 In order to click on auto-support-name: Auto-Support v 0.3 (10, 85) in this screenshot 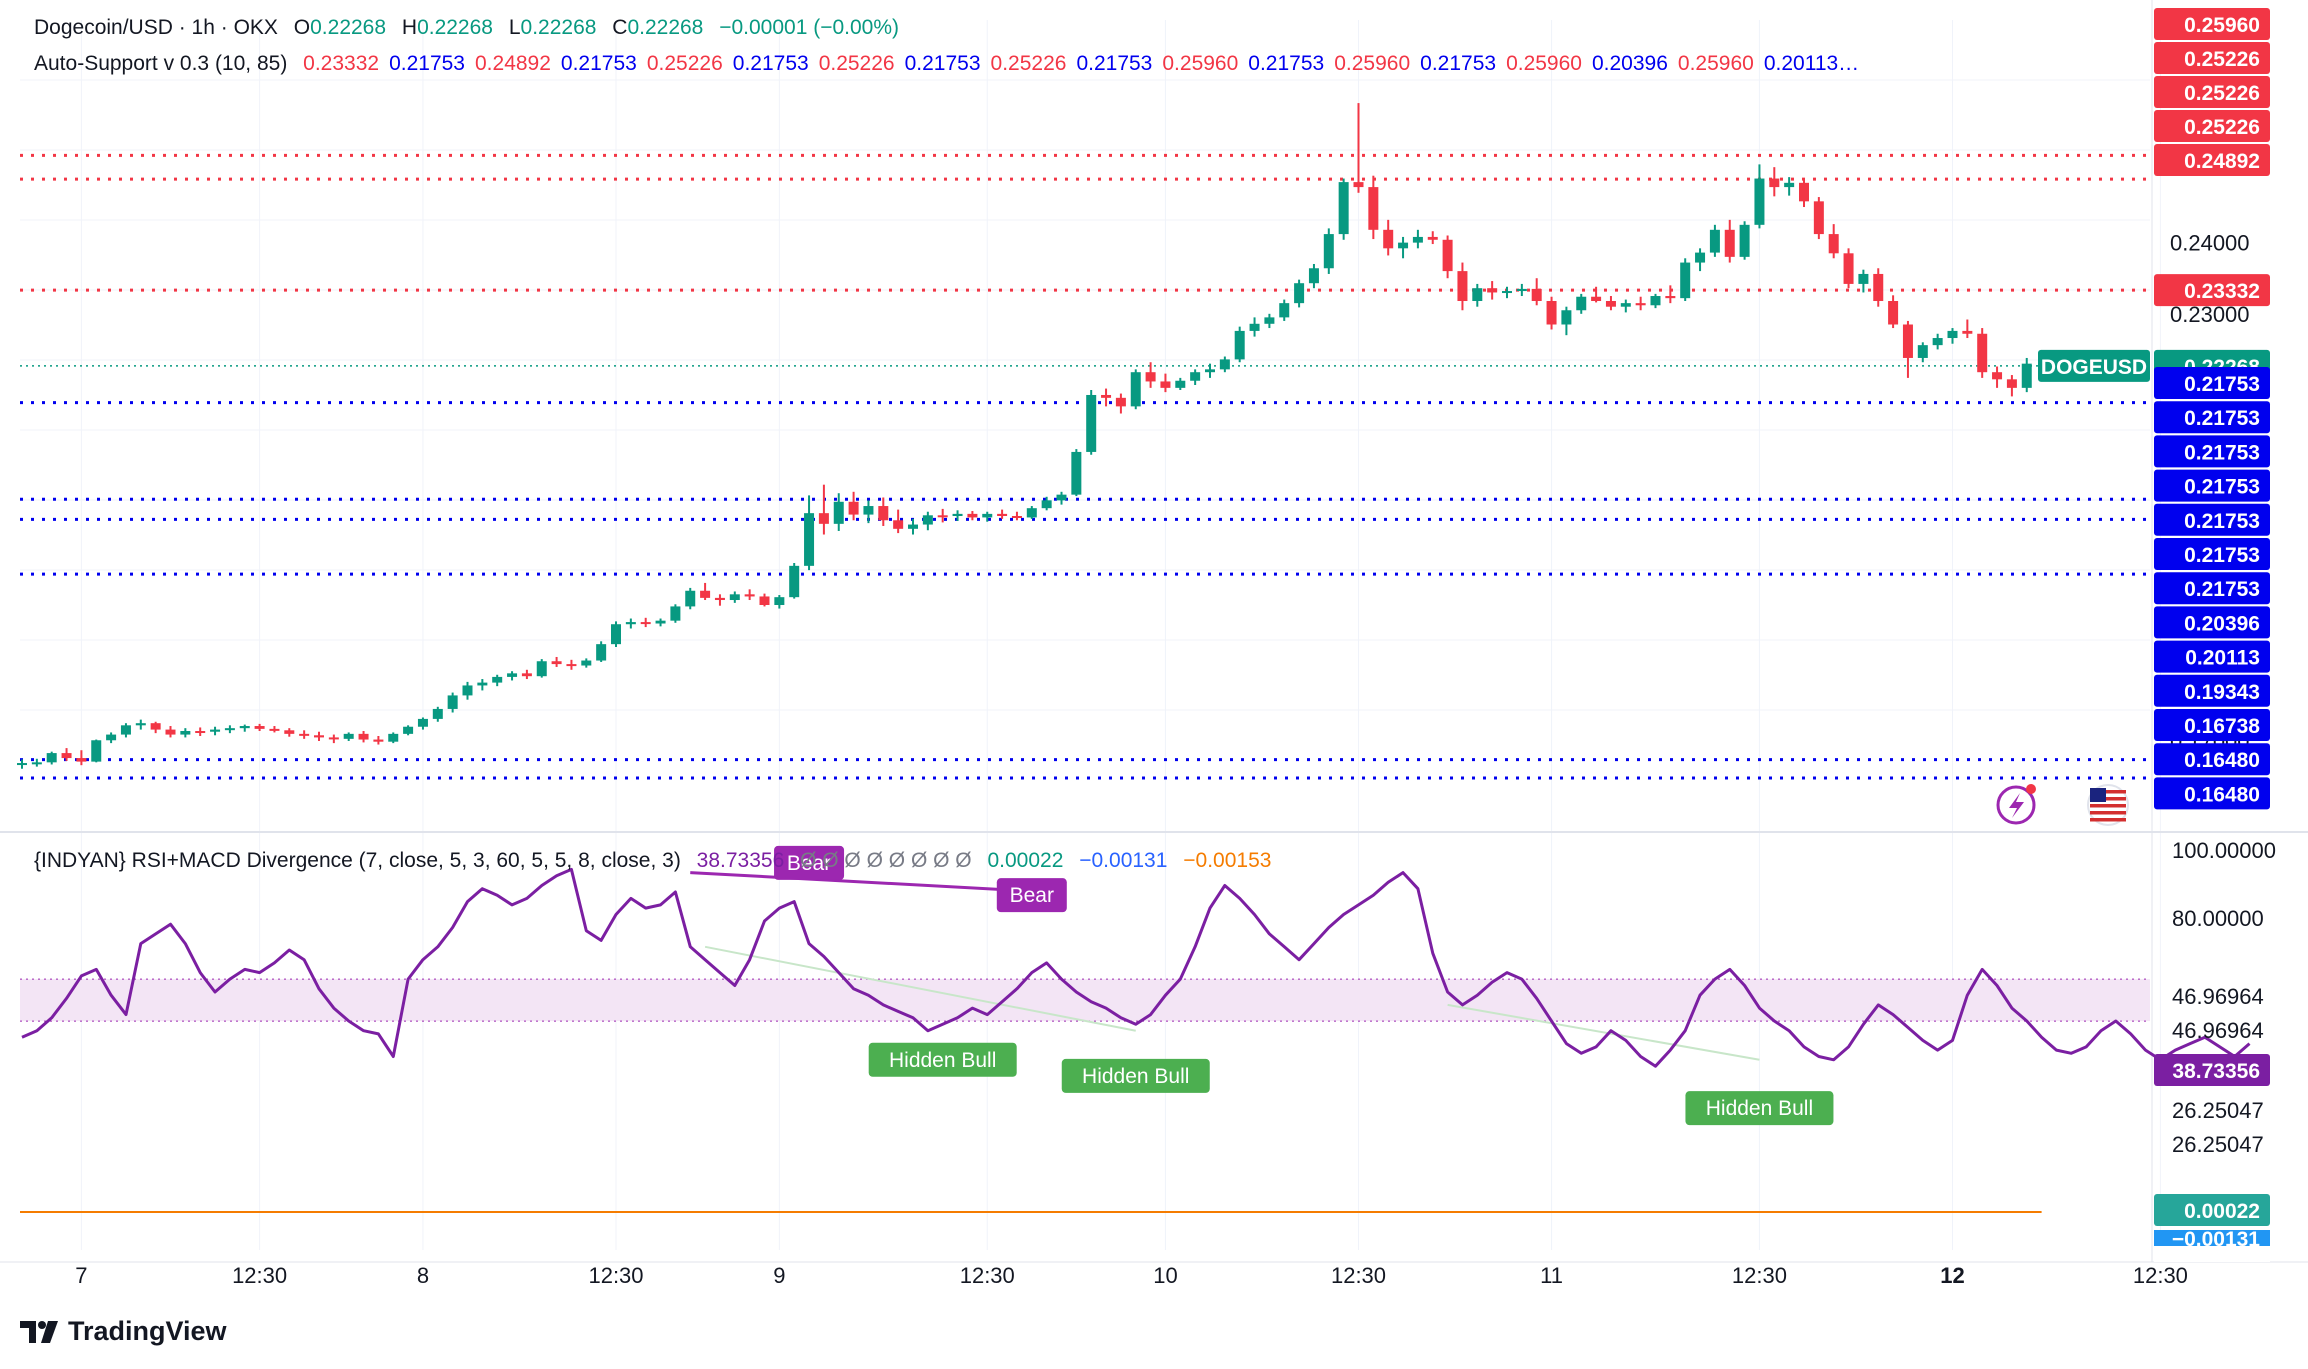, I will do `click(161, 63)`.